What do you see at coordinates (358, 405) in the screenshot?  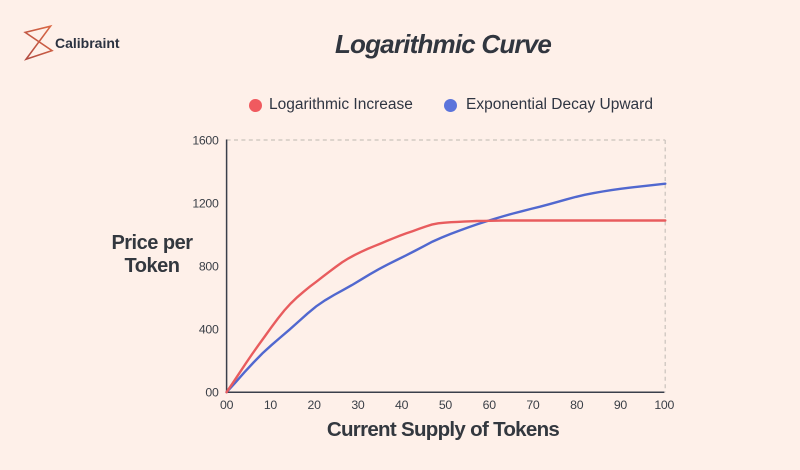 I see `svg-text: 30` at bounding box center [358, 405].